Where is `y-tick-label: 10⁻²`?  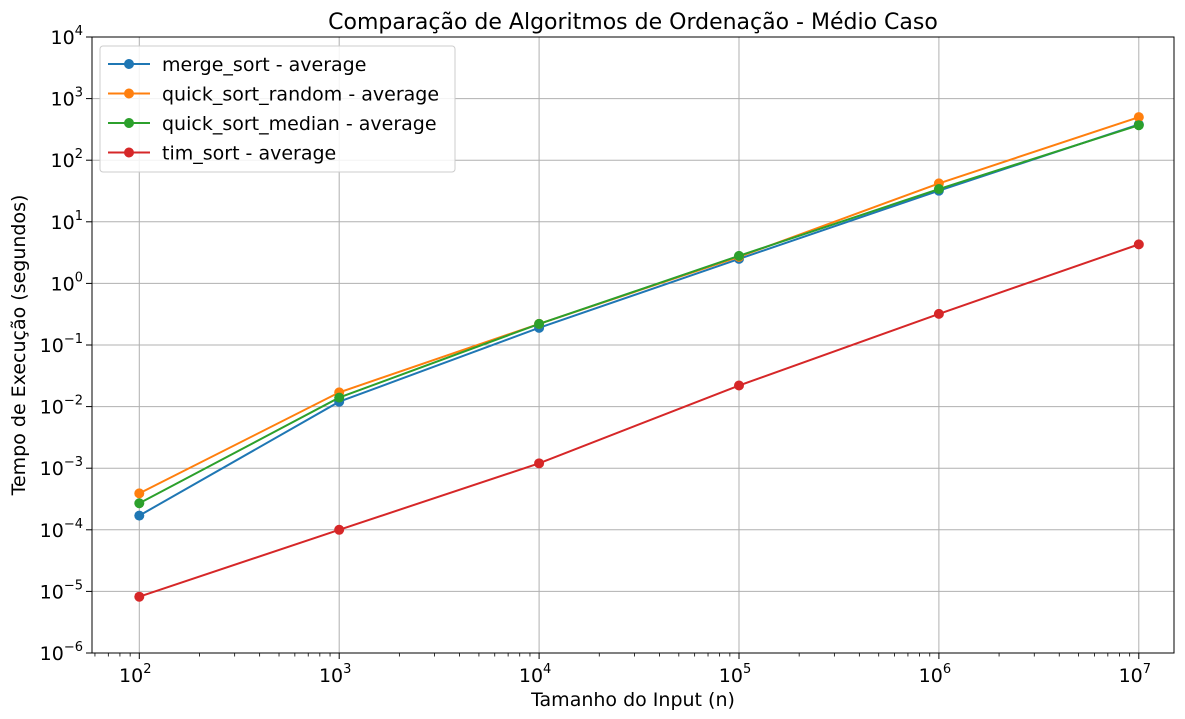
y-tick-label: 10⁻² is located at coordinates (61, 406).